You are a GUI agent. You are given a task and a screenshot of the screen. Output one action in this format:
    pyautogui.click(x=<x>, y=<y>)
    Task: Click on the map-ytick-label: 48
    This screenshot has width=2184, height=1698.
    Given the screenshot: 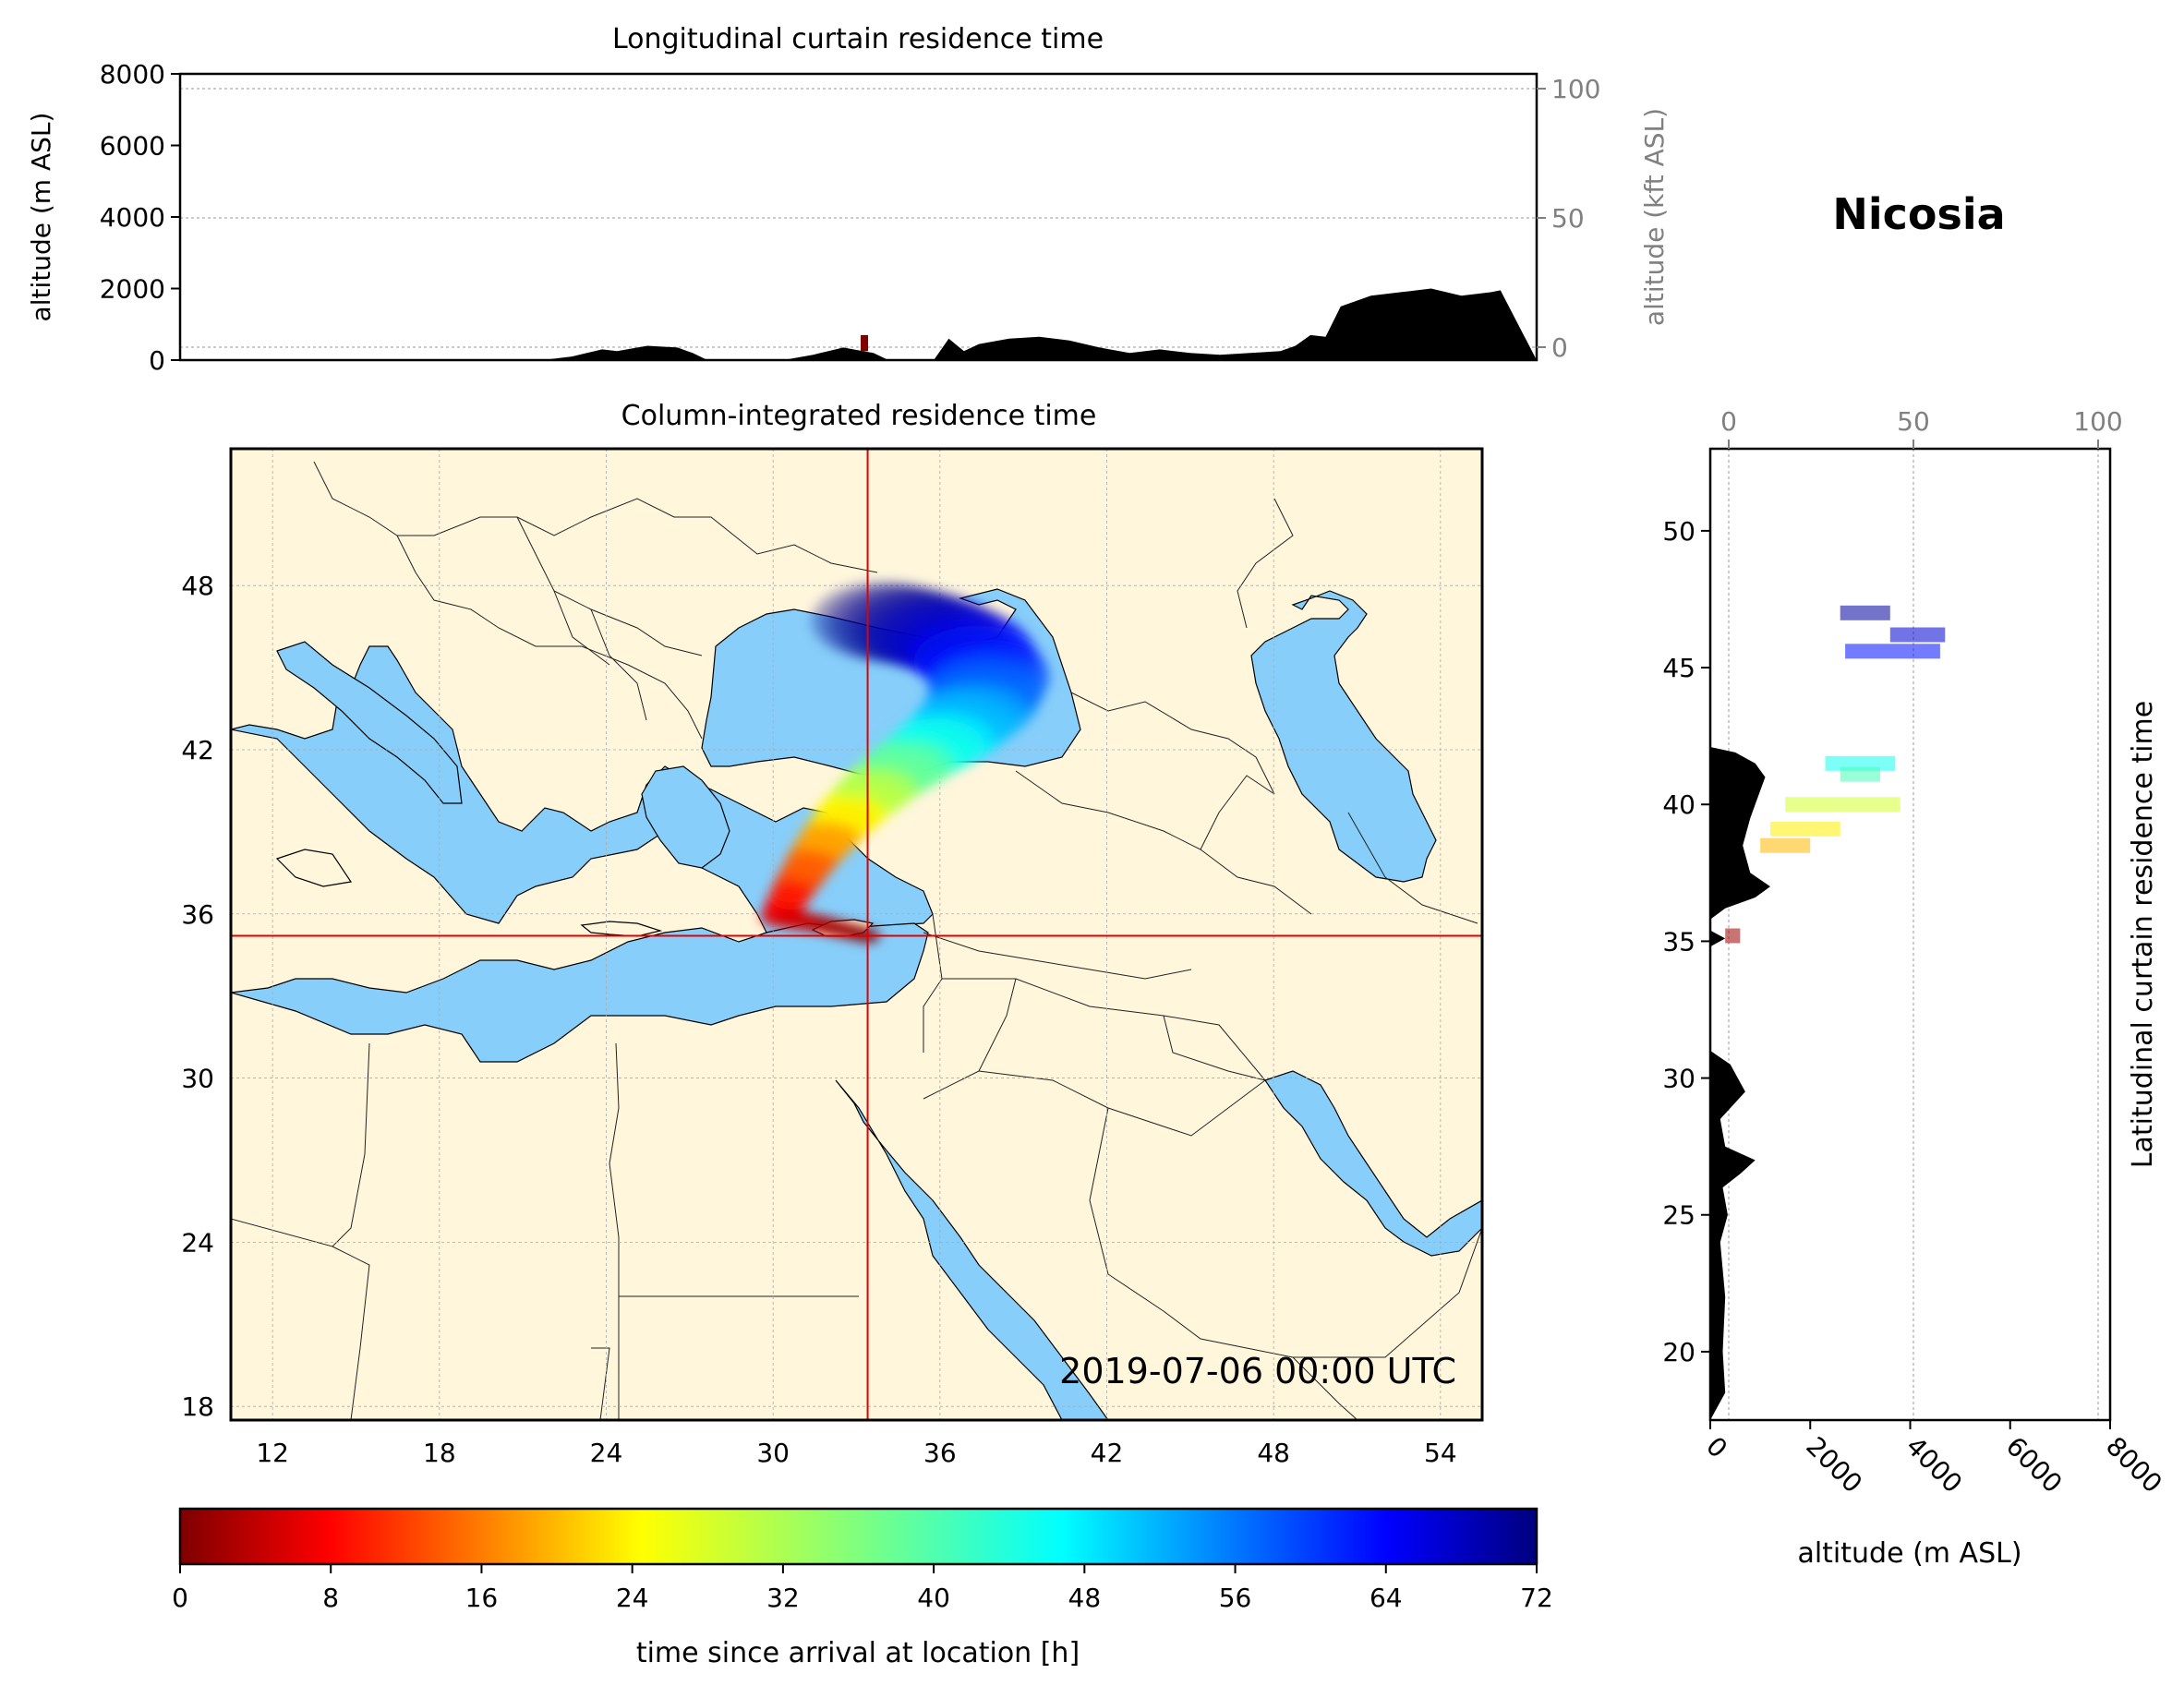 What is the action you would take?
    pyautogui.click(x=197, y=586)
    